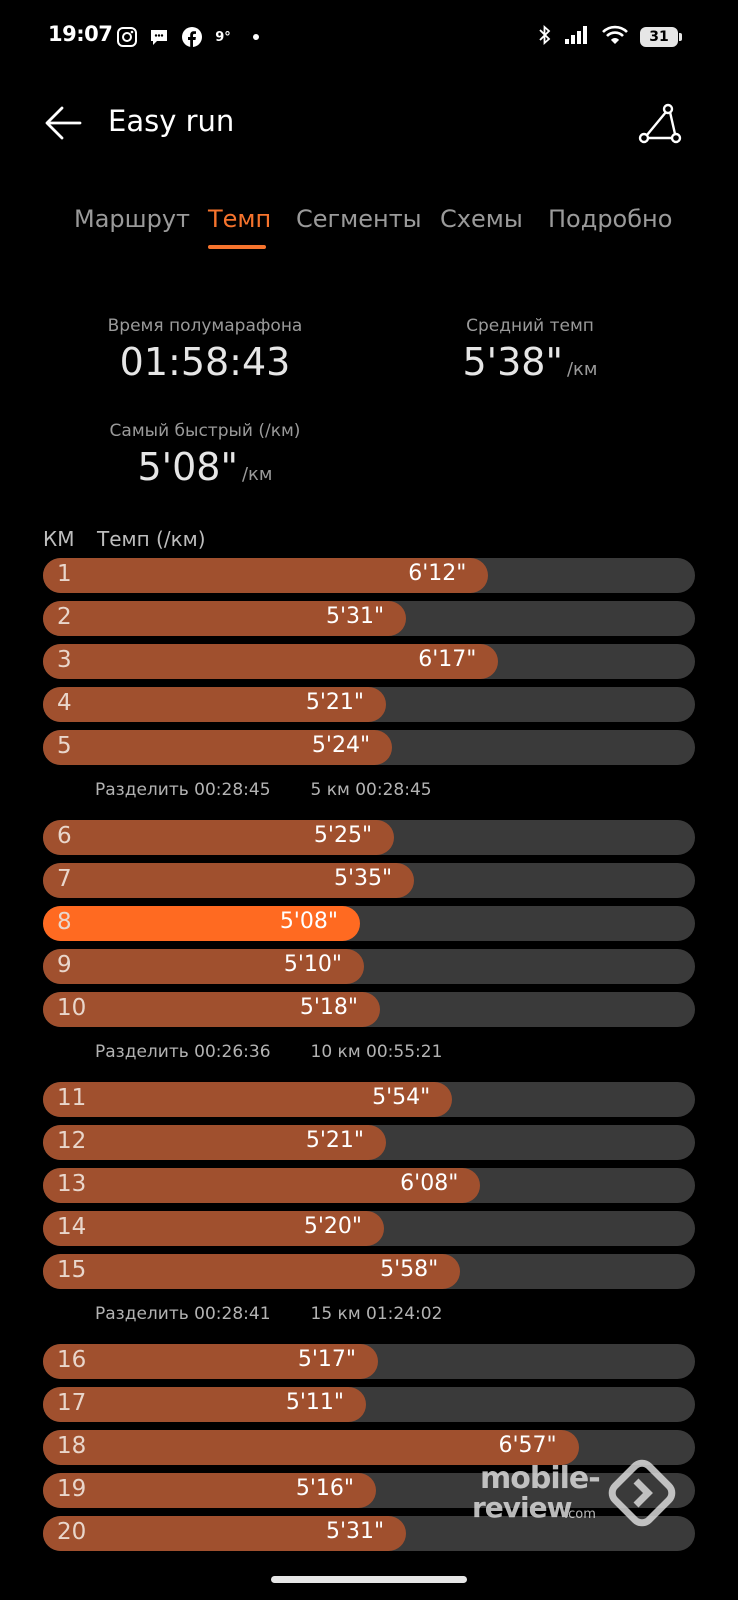  Describe the element at coordinates (72, 1227) in the screenshot. I see `km-label: 14` at that location.